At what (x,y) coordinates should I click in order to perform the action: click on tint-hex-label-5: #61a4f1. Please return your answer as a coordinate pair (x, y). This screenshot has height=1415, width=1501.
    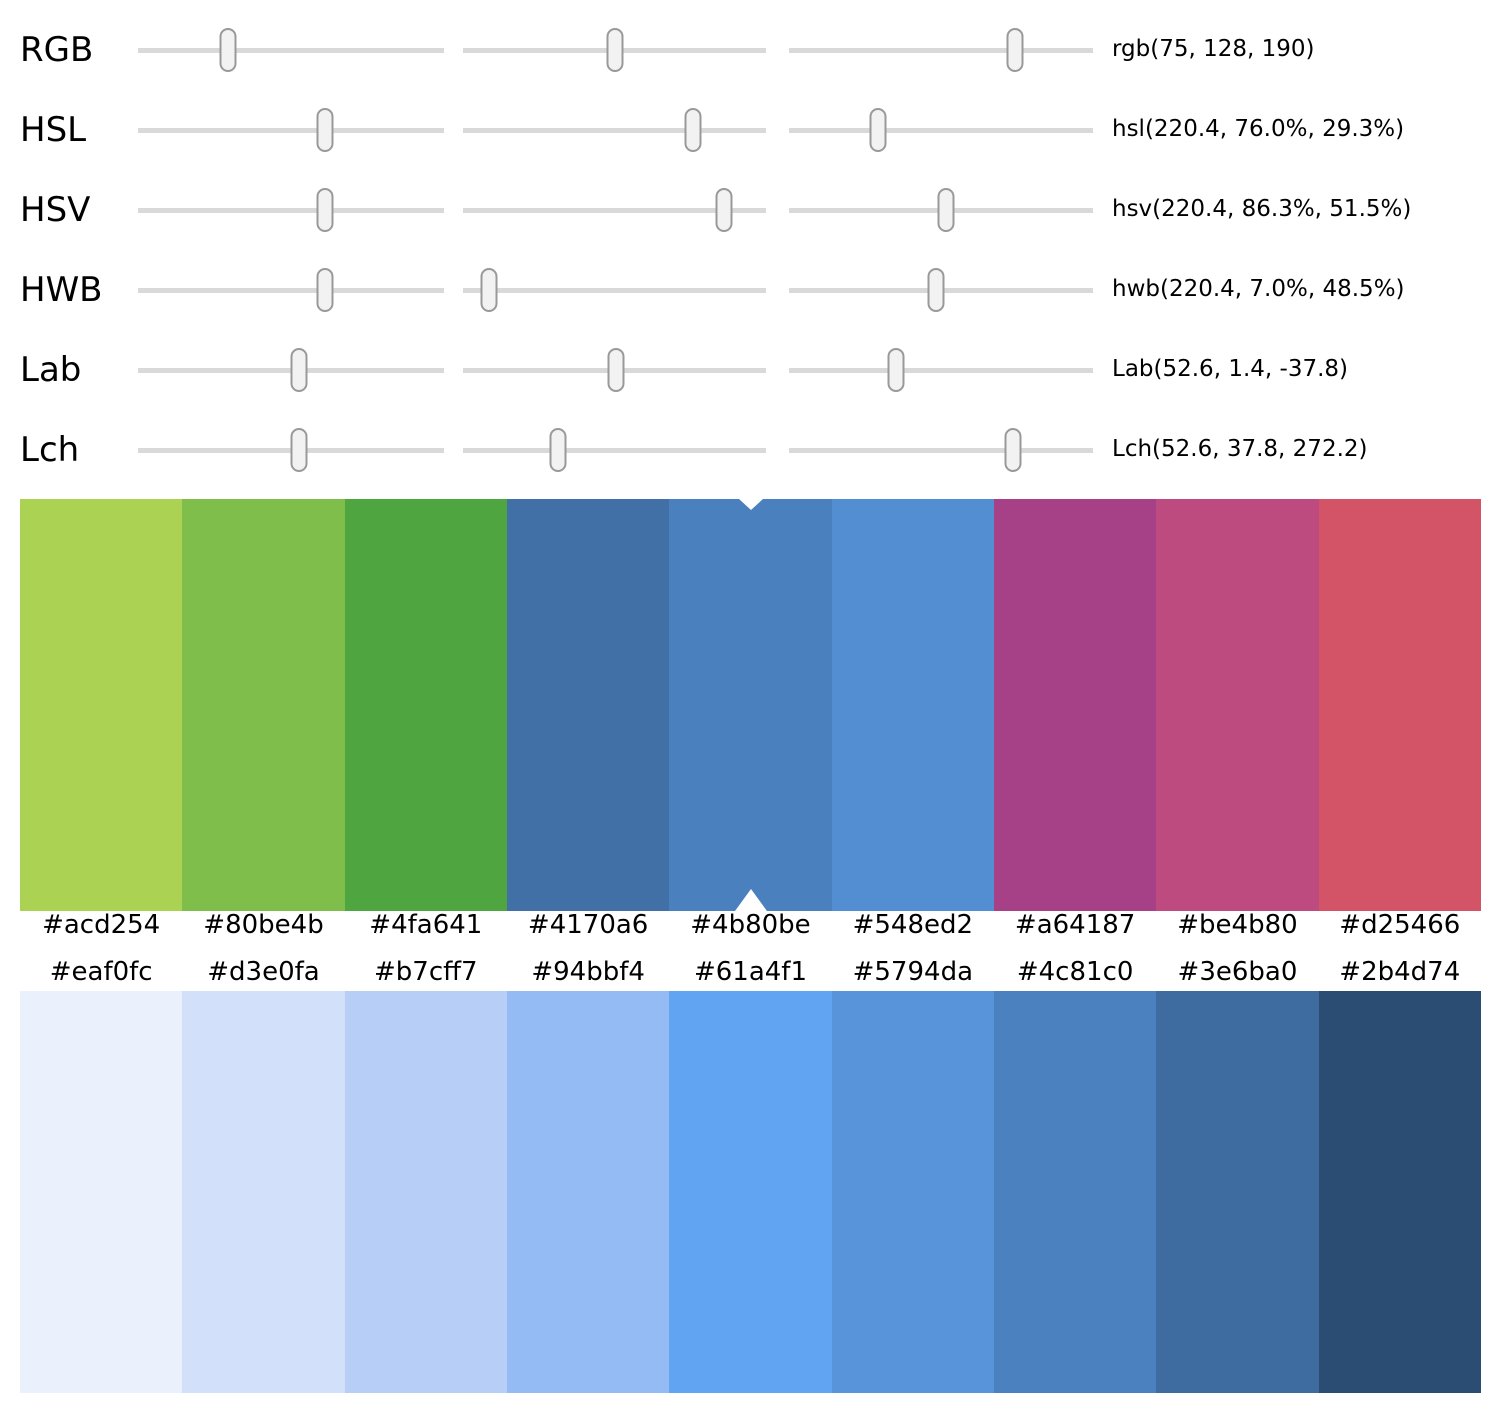
    Looking at the image, I should click on (750, 972).